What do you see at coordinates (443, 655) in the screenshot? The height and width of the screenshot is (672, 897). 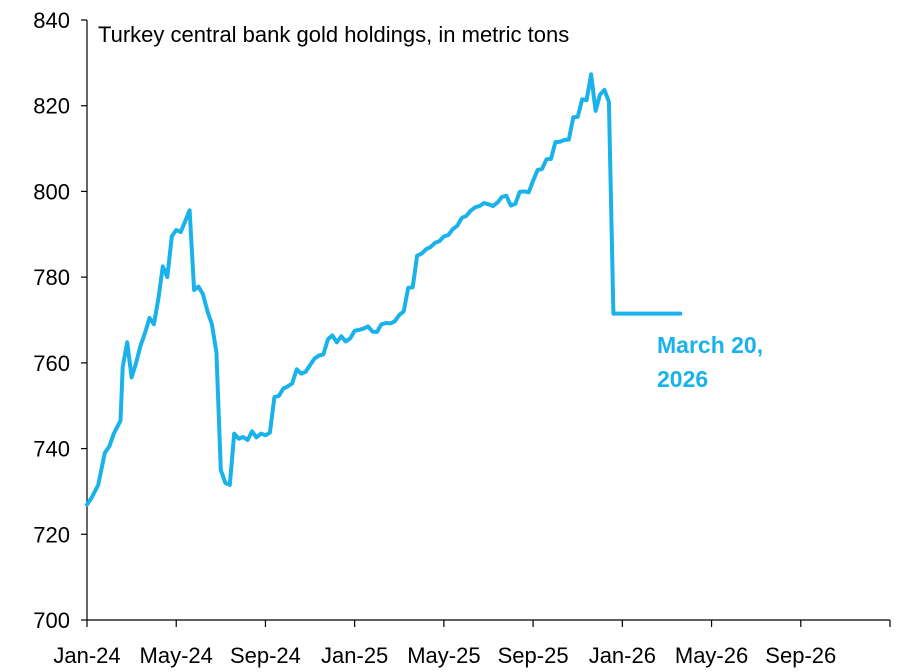 I see `x-tick-label: May-25` at bounding box center [443, 655].